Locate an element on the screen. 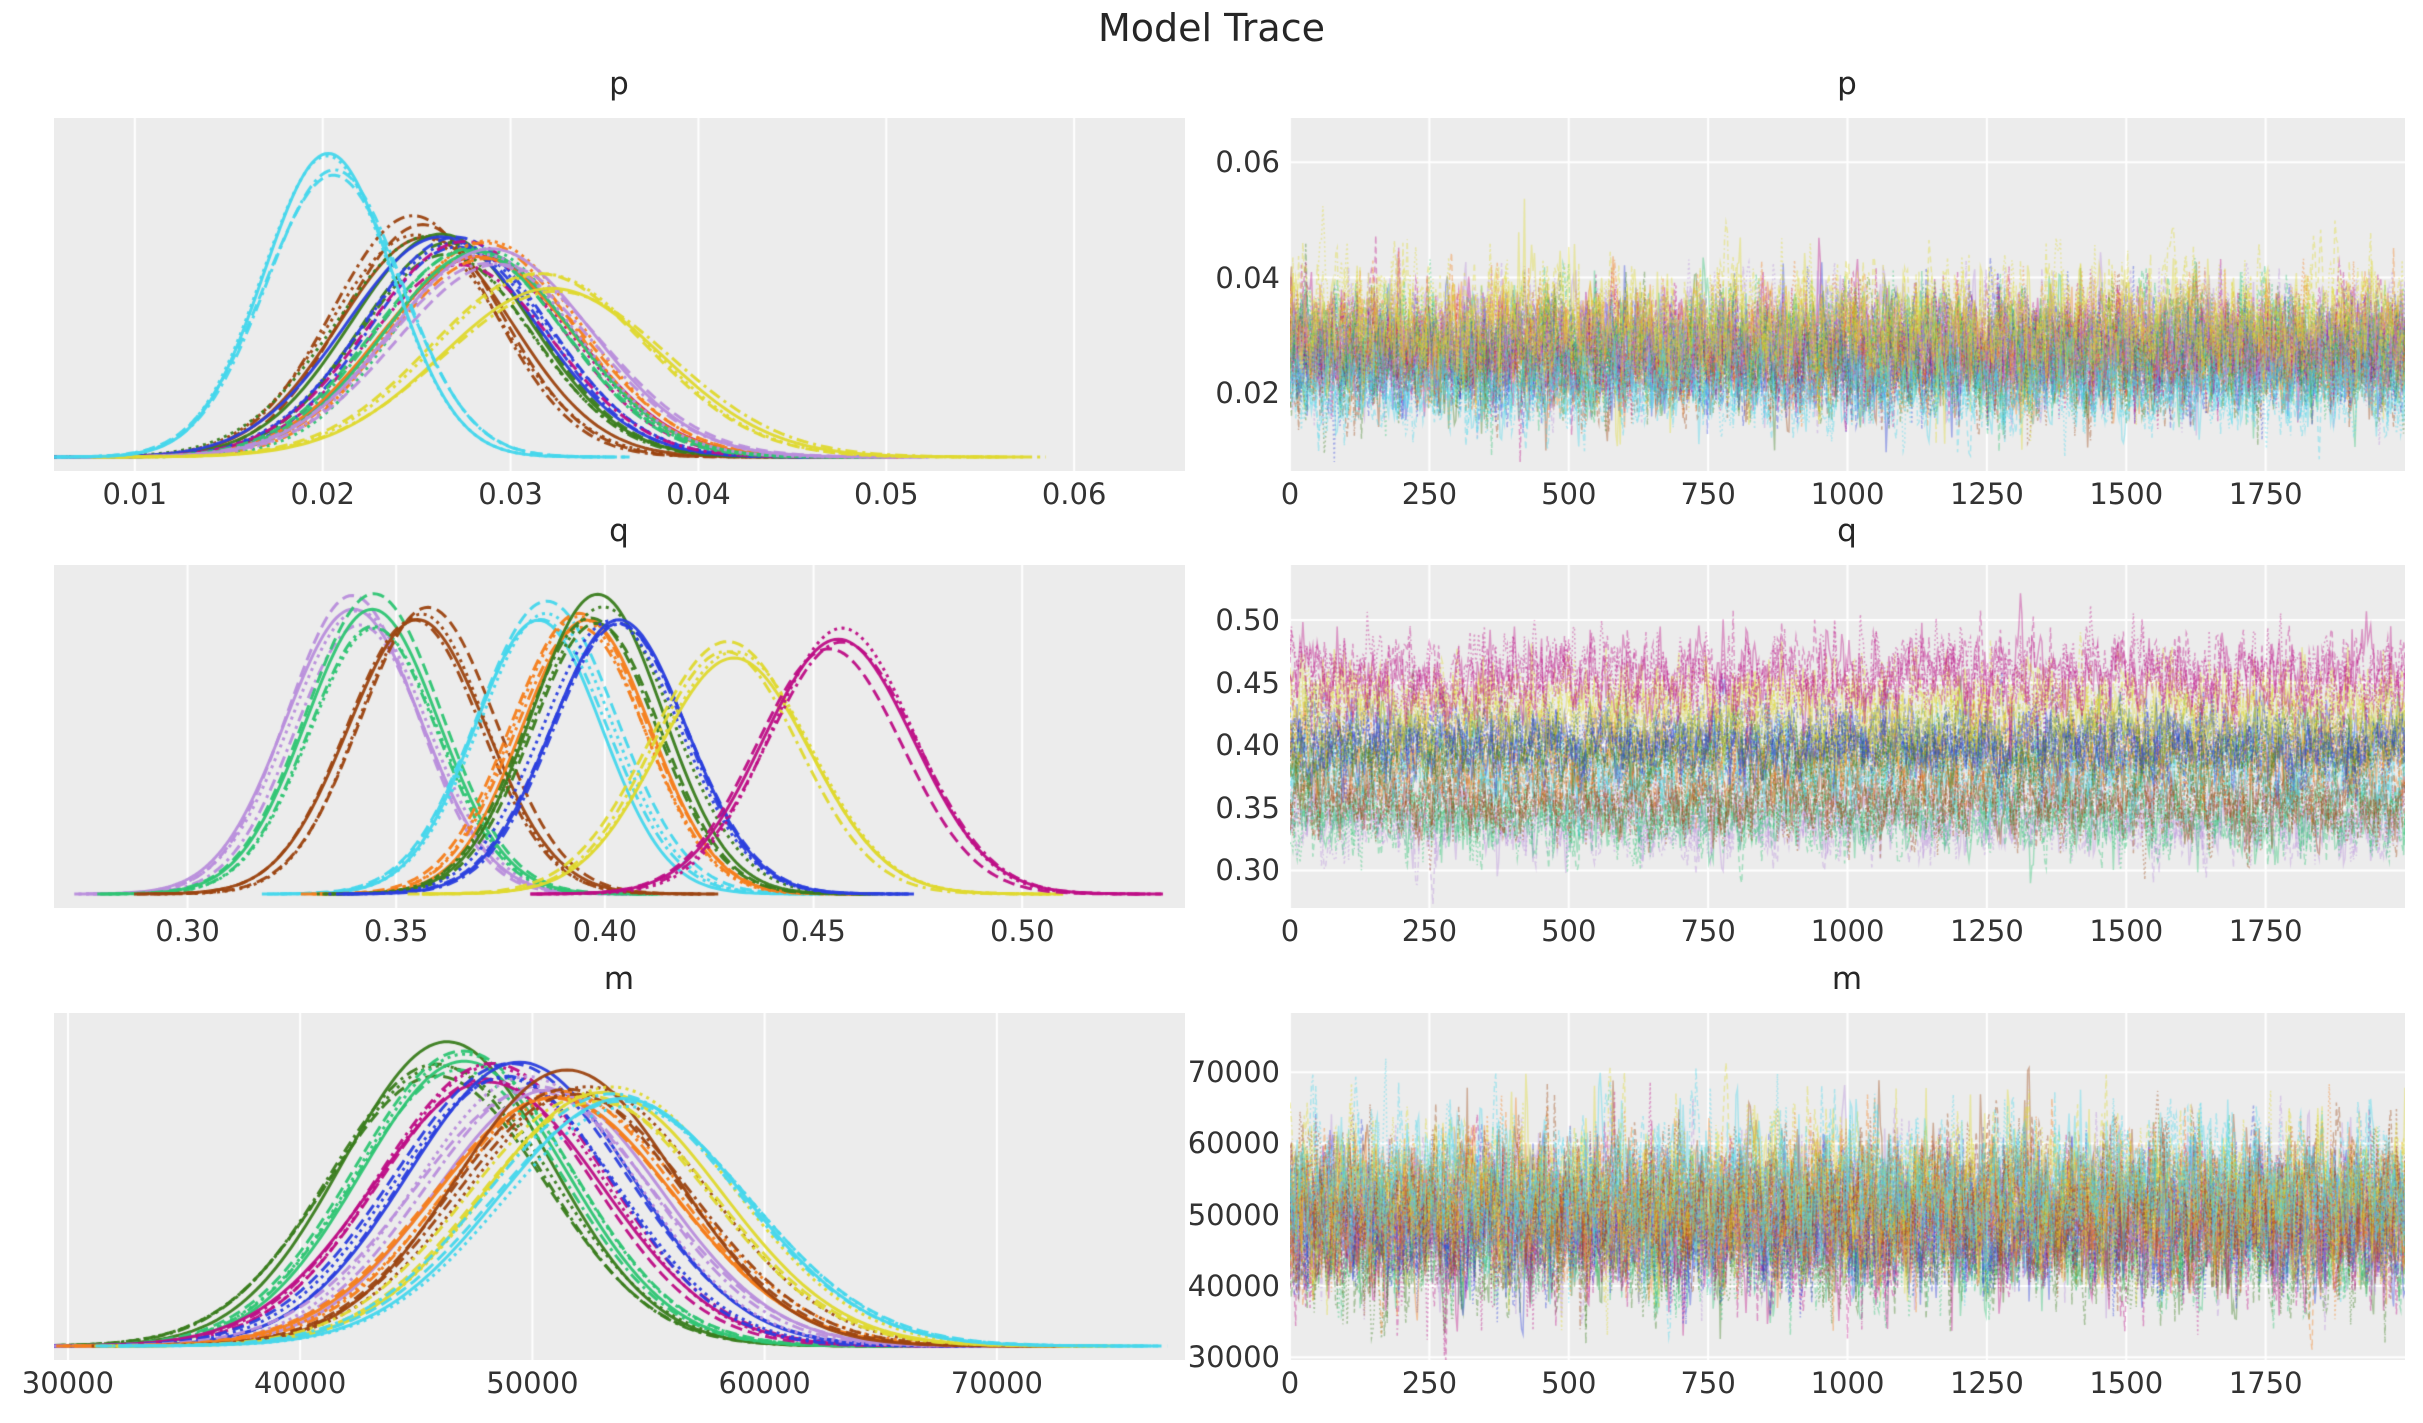  tick-label: 0.05 is located at coordinates (886, 494).